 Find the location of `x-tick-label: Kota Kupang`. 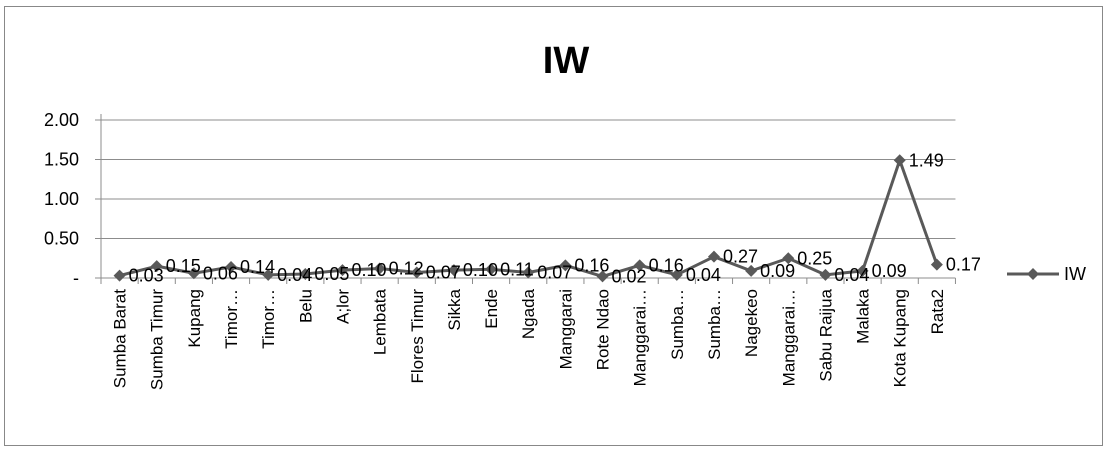

x-tick-label: Kota Kupang is located at coordinates (900, 338).